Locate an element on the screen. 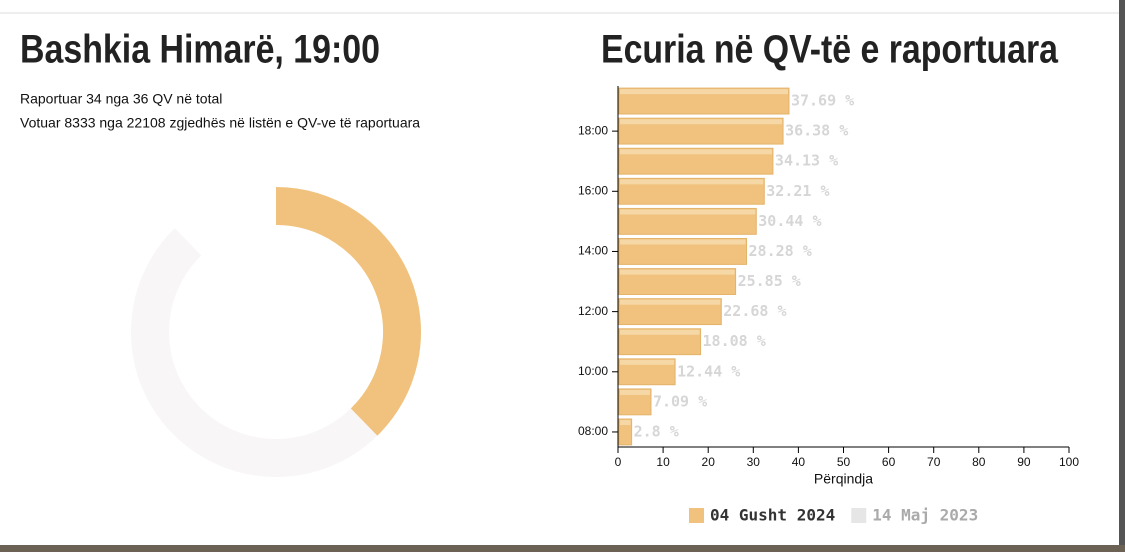 This screenshot has width=1125, height=552. value-label: 18.08 % is located at coordinates (734, 341).